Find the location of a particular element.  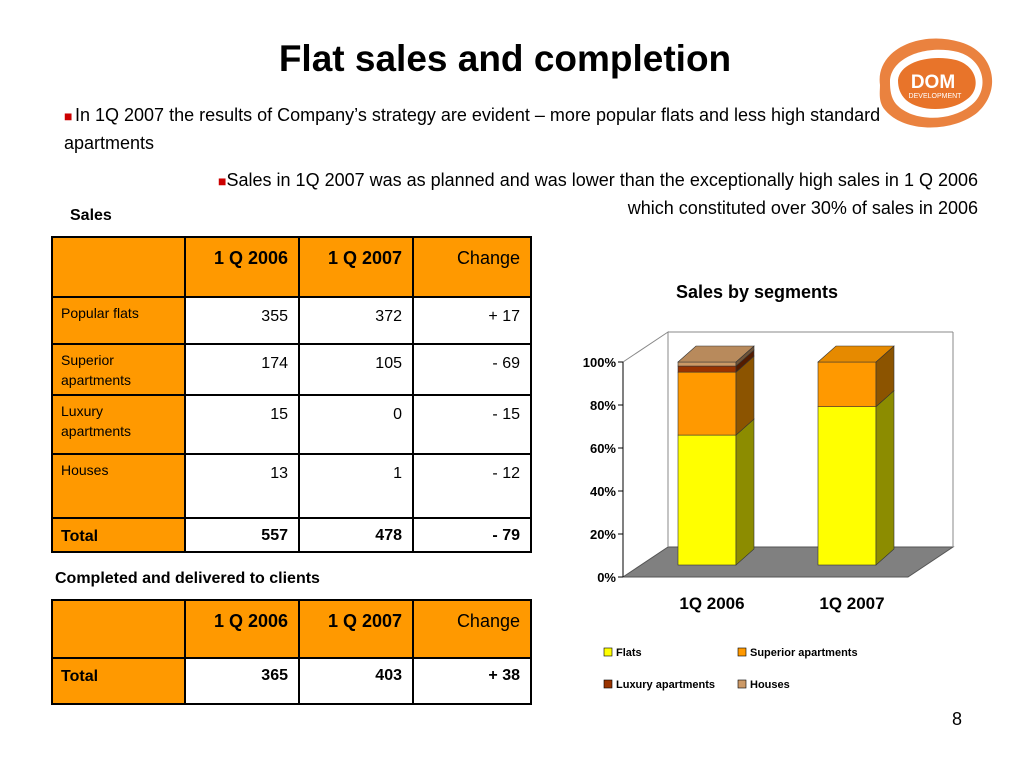

cell-q2007: 105 is located at coordinates (356, 369).